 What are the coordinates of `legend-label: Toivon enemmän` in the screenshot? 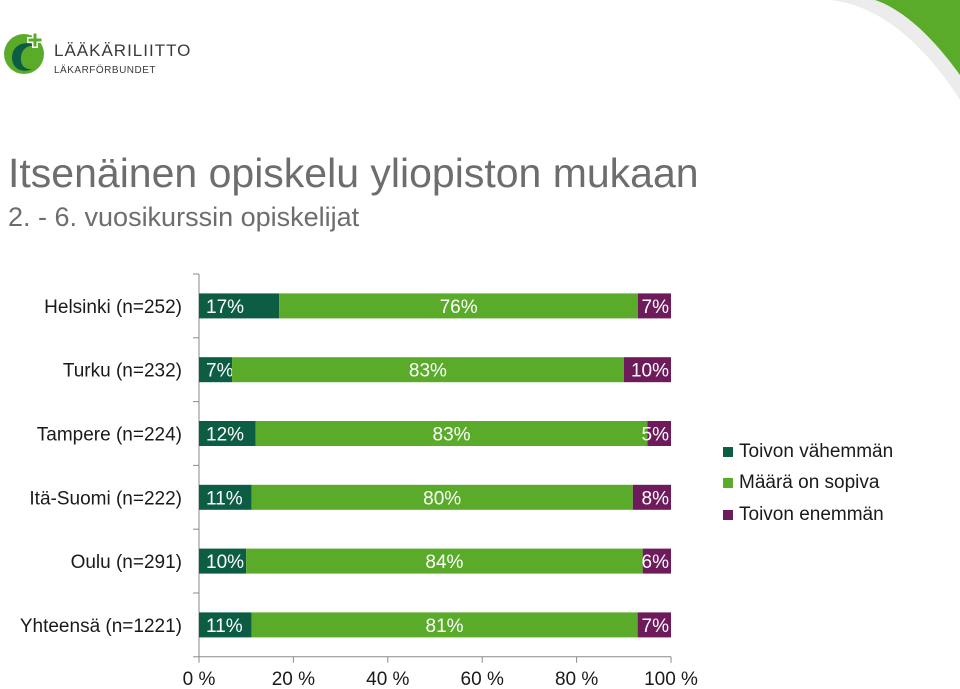 It's located at (811, 514).